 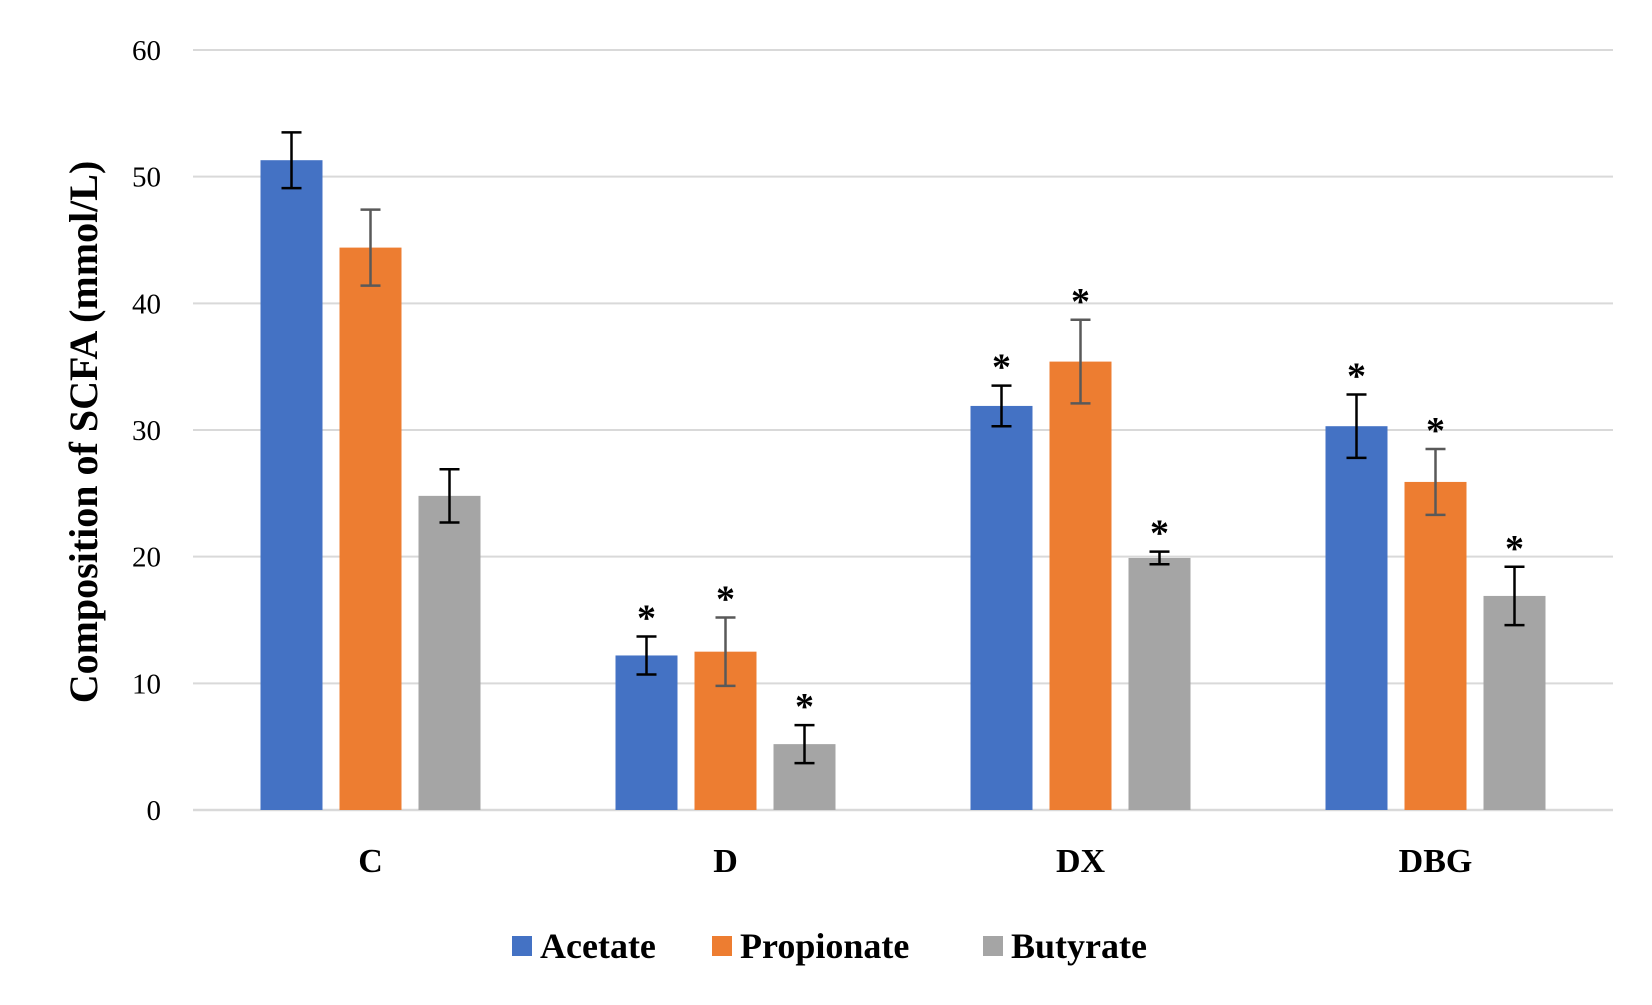 What do you see at coordinates (146, 558) in the screenshot?
I see `y-tick-label: 20` at bounding box center [146, 558].